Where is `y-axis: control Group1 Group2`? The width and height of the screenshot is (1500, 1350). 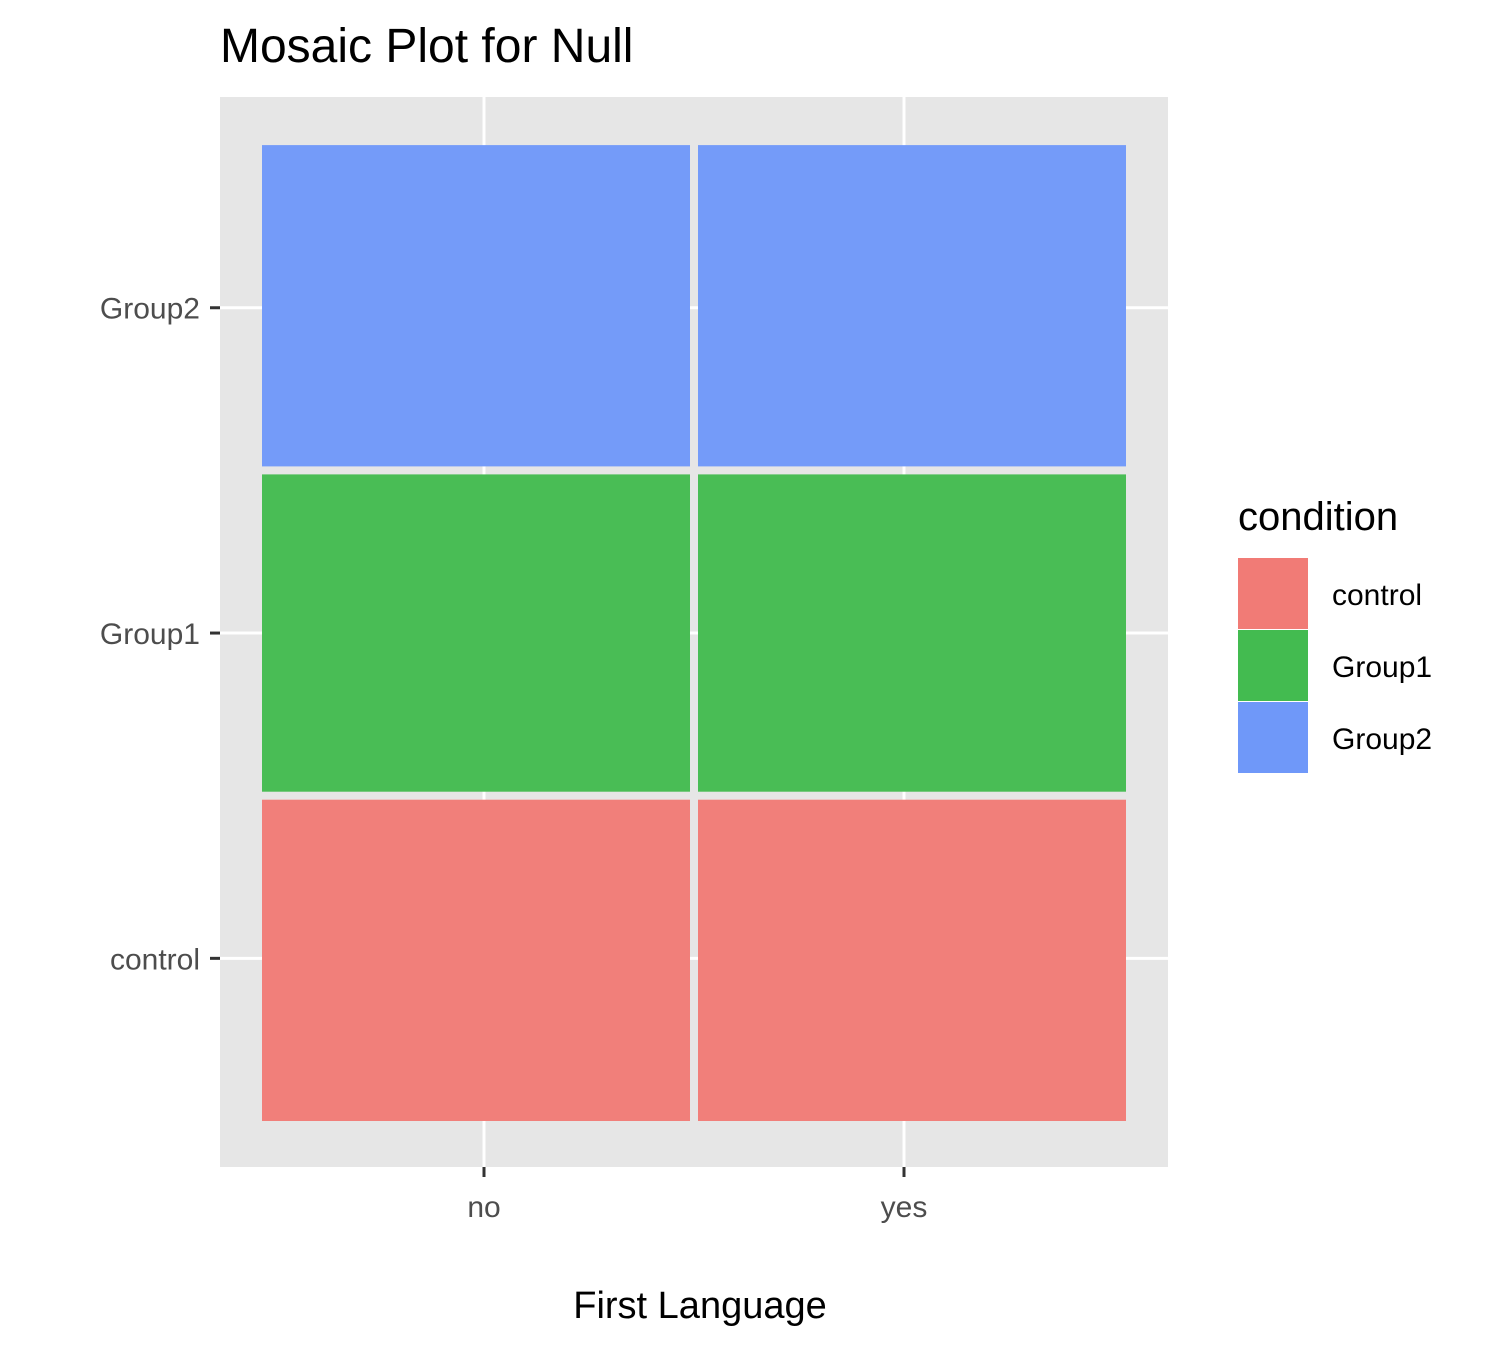 y-axis: control Group1 Group2 is located at coordinates (160, 634).